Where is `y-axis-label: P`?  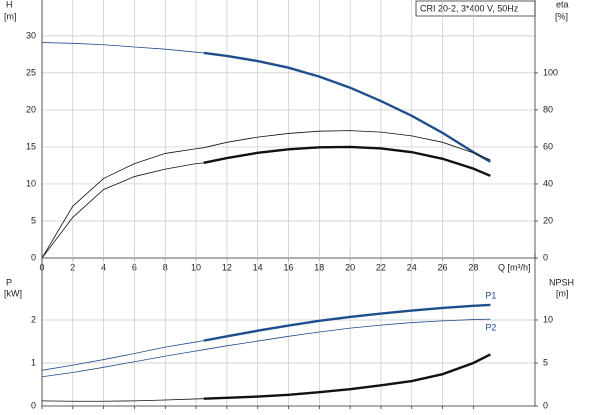
y-axis-label: P is located at coordinates (9, 282).